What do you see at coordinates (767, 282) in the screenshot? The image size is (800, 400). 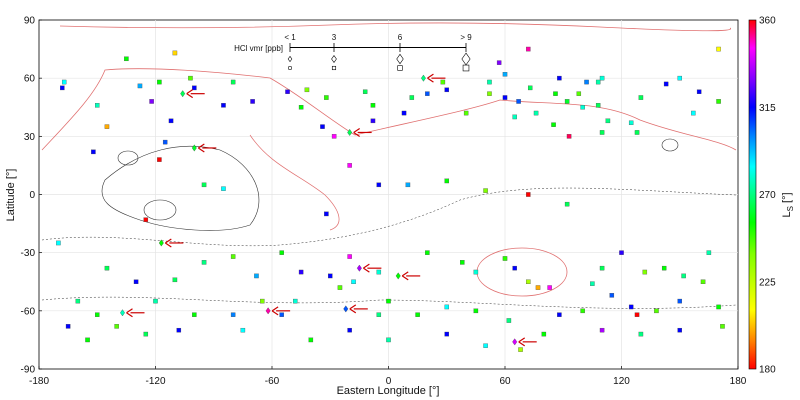 I see `colorbar-tick-label: 225` at bounding box center [767, 282].